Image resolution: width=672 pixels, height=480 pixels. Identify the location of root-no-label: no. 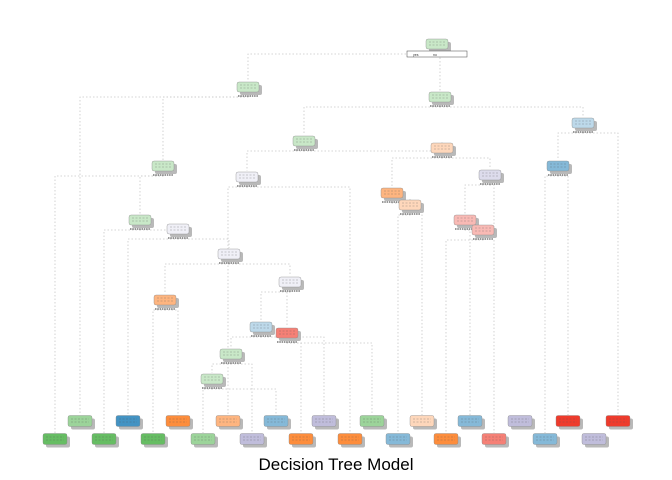
(435, 55).